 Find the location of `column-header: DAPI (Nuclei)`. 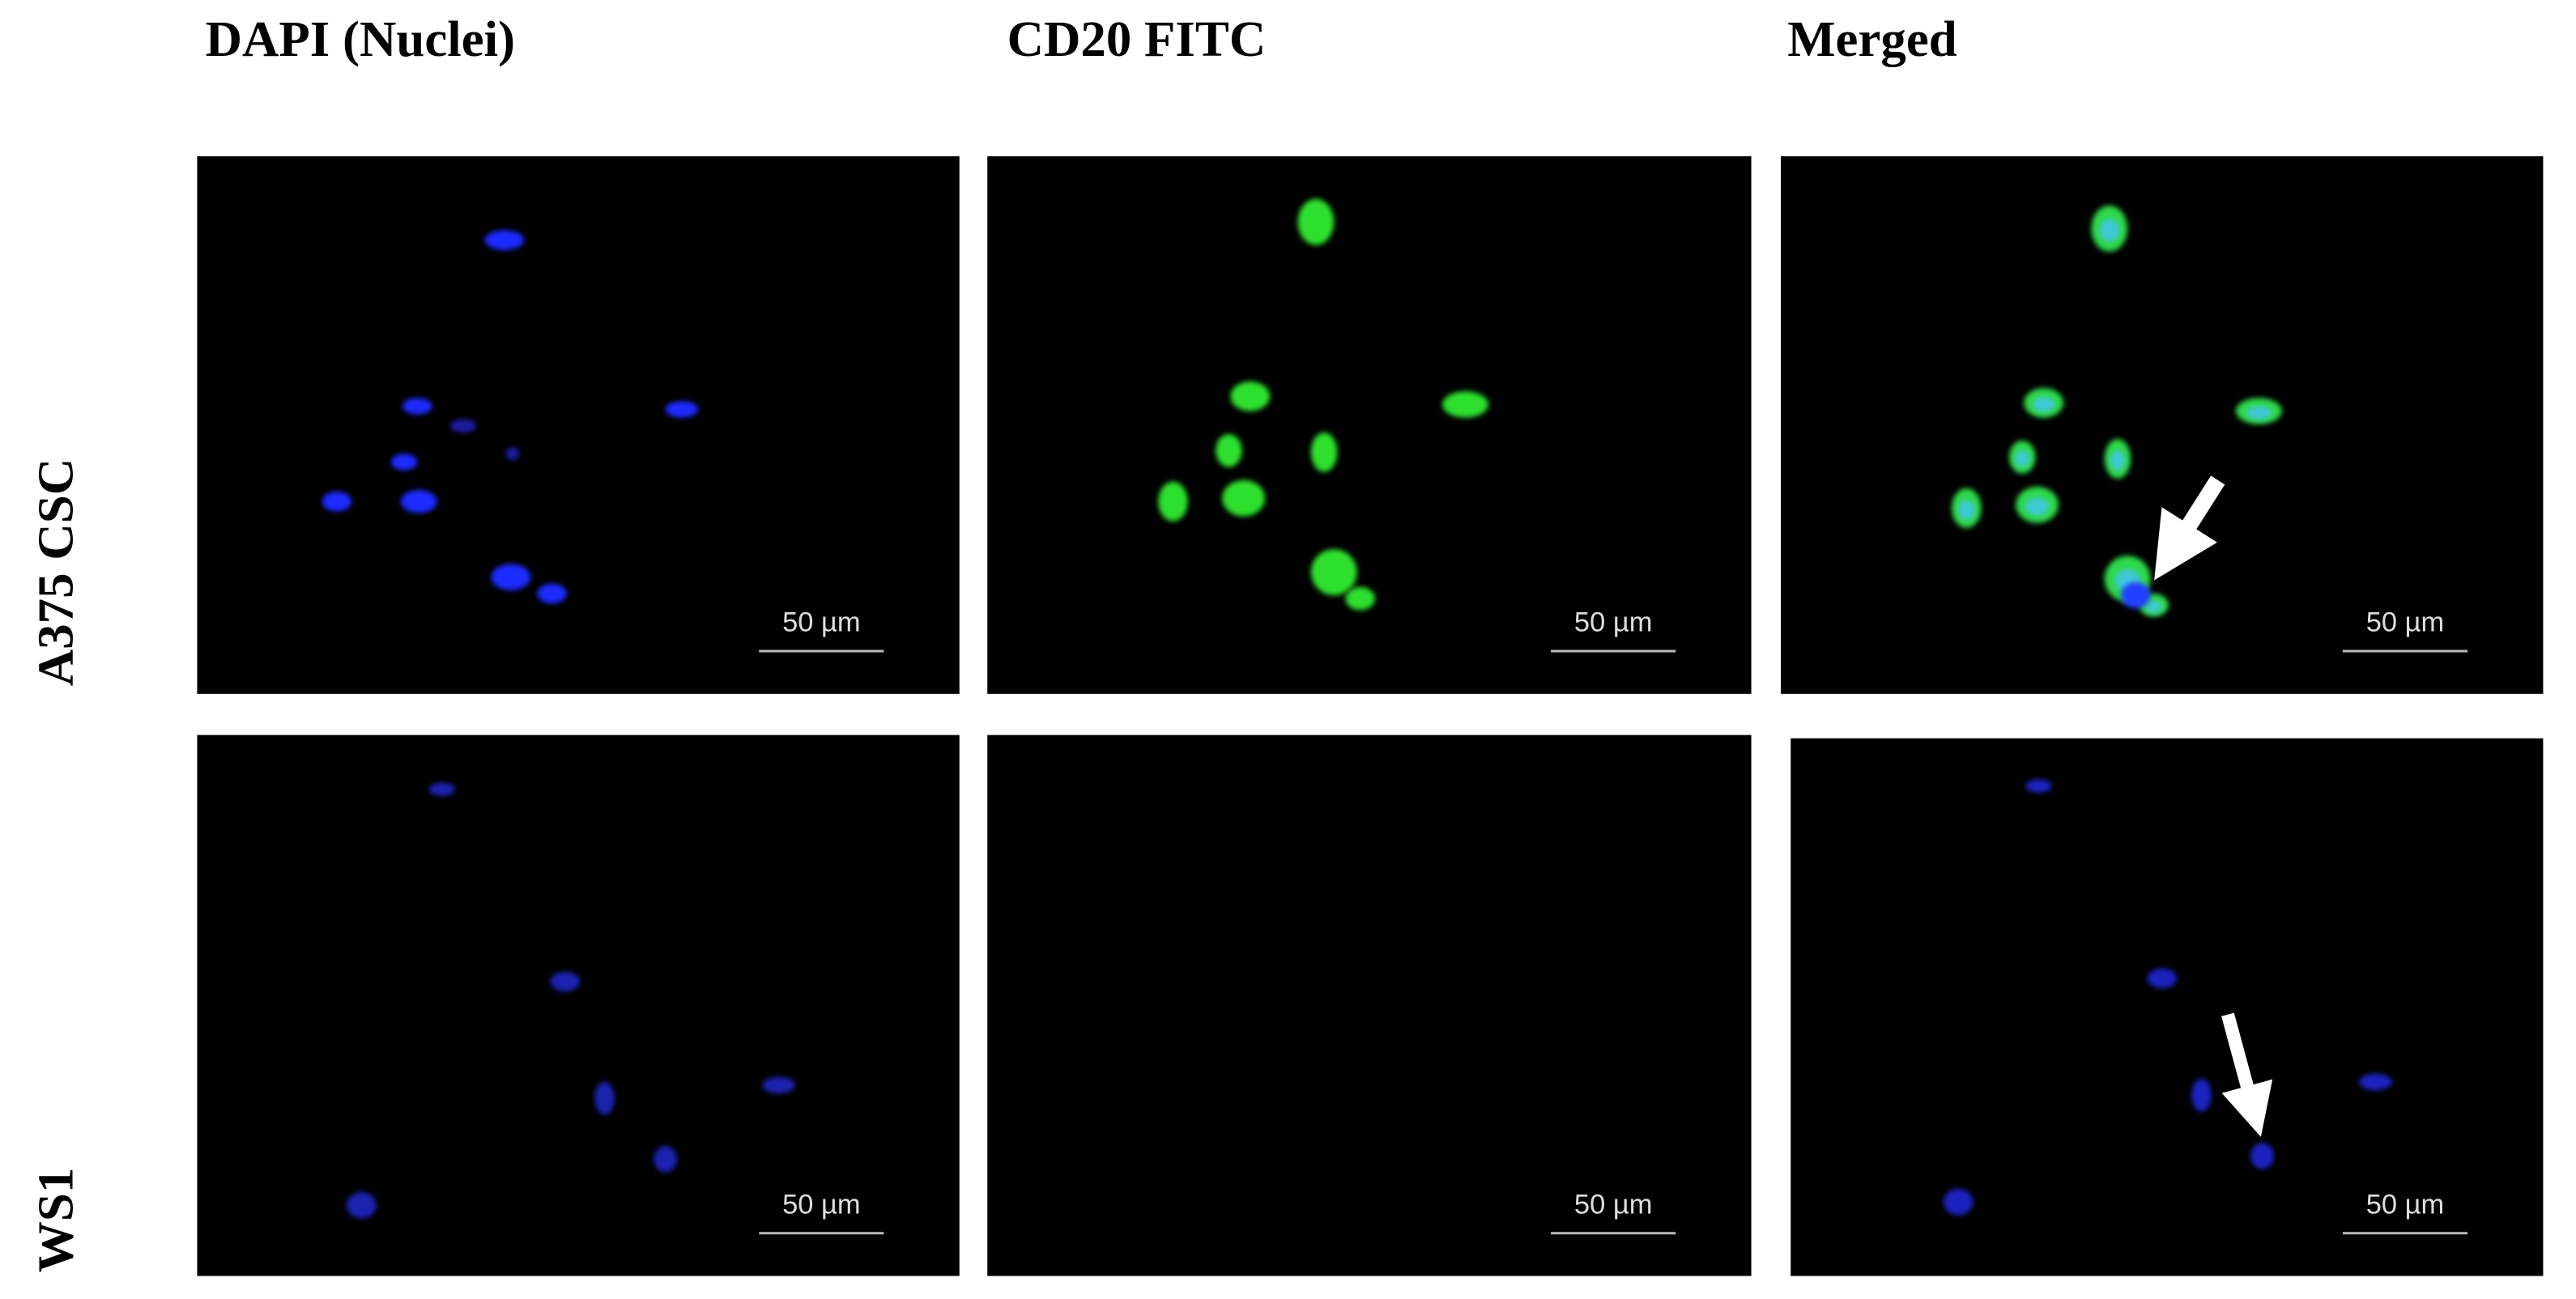

column-header: DAPI (Nuclei) is located at coordinates (360, 39).